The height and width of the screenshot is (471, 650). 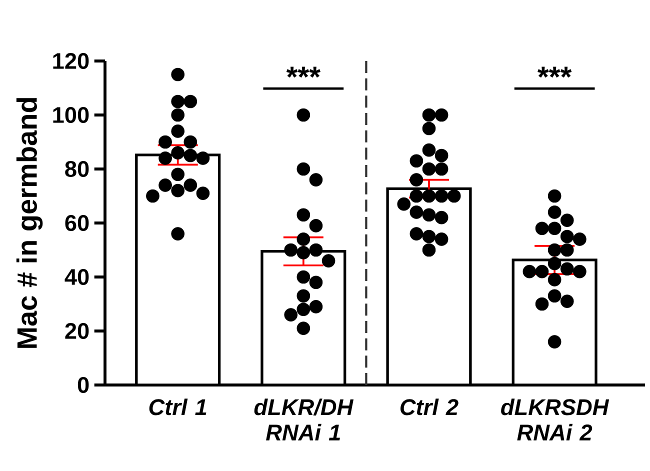 What do you see at coordinates (304, 419) in the screenshot?
I see `x-tick-label: dLKR/DH RNAi 1` at bounding box center [304, 419].